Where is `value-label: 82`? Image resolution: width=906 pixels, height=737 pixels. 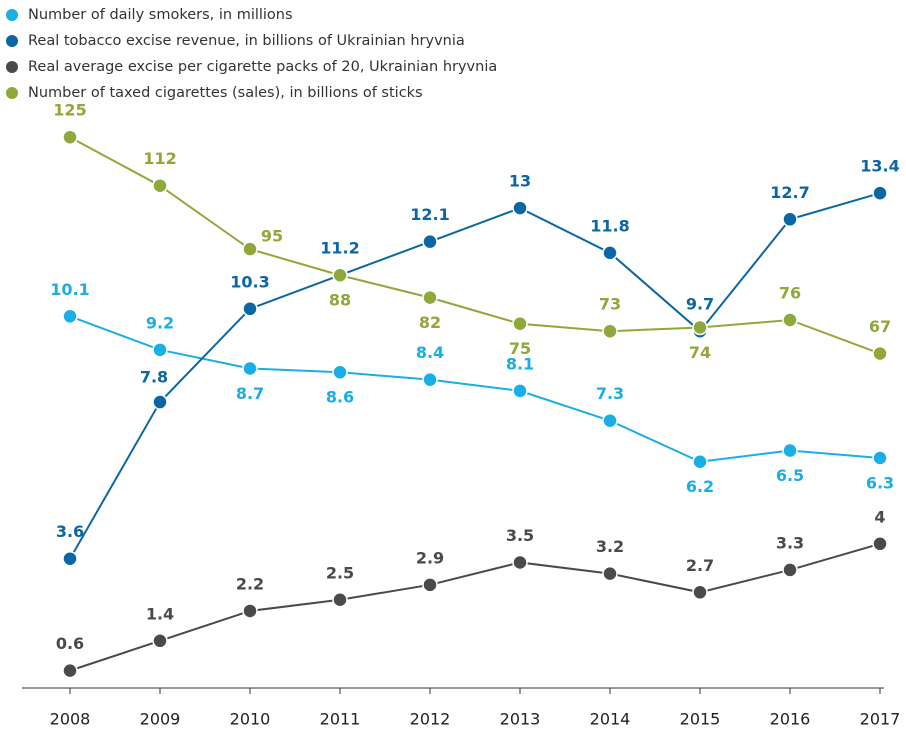 value-label: 82 is located at coordinates (430, 322).